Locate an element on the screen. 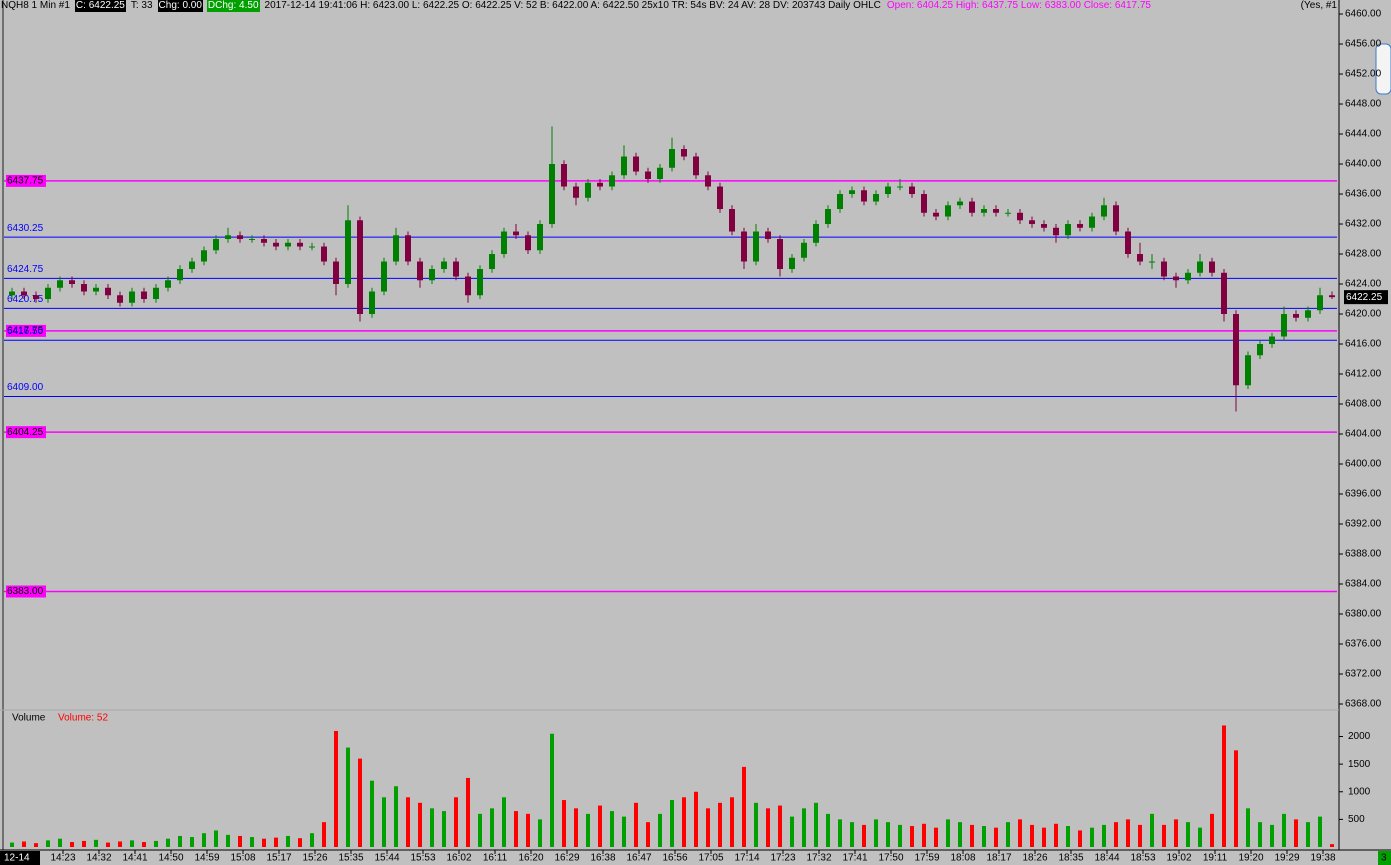  level-label: 6383.00 is located at coordinates (25, 591).